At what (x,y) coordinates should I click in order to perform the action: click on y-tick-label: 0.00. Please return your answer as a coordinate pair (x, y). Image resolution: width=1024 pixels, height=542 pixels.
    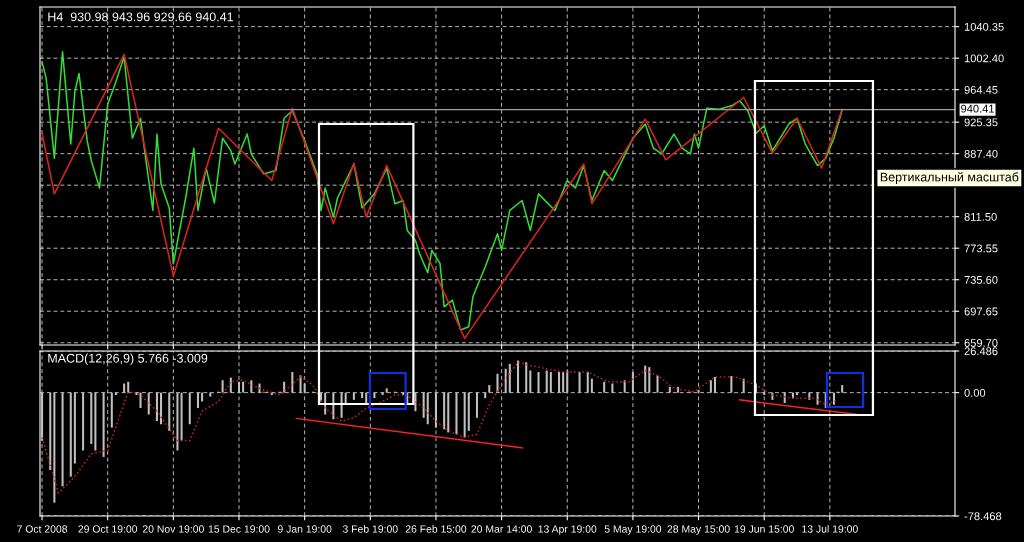
    Looking at the image, I should click on (975, 392).